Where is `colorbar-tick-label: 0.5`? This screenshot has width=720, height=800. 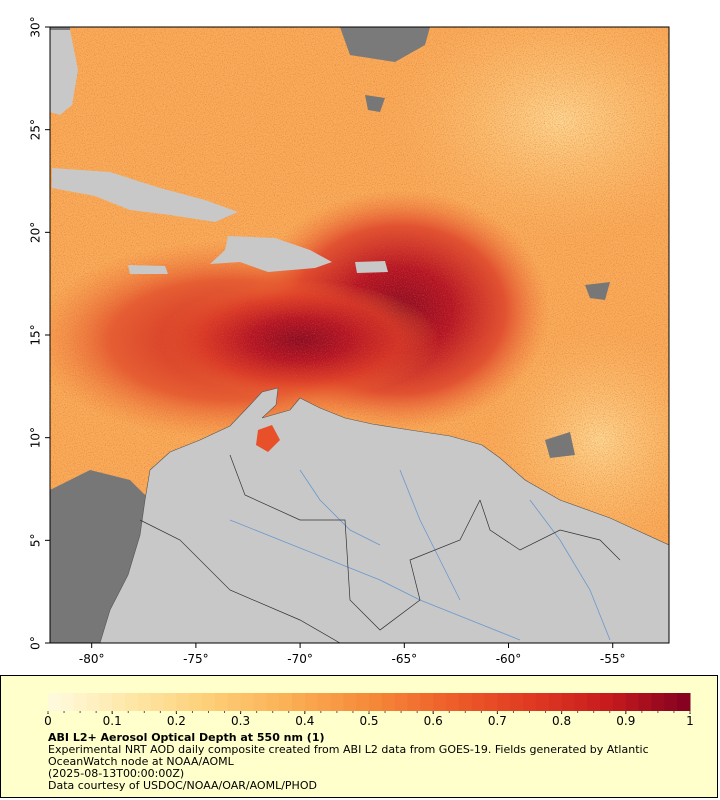 colorbar-tick-label: 0.5 is located at coordinates (368, 721).